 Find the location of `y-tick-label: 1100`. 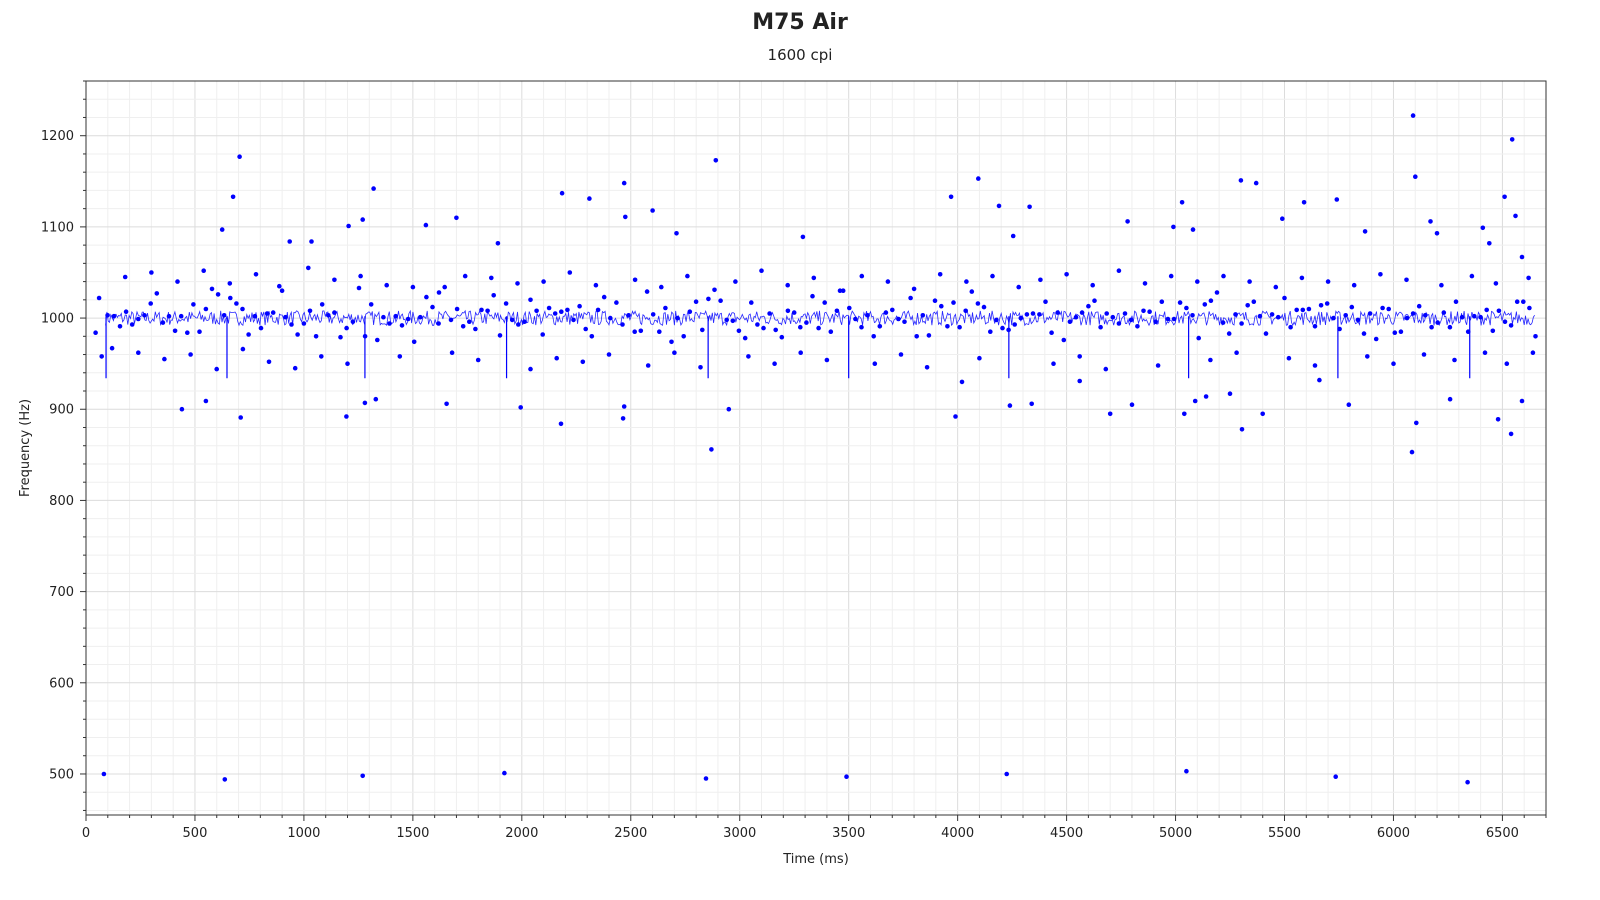

y-tick-label: 1100 is located at coordinates (57, 227).